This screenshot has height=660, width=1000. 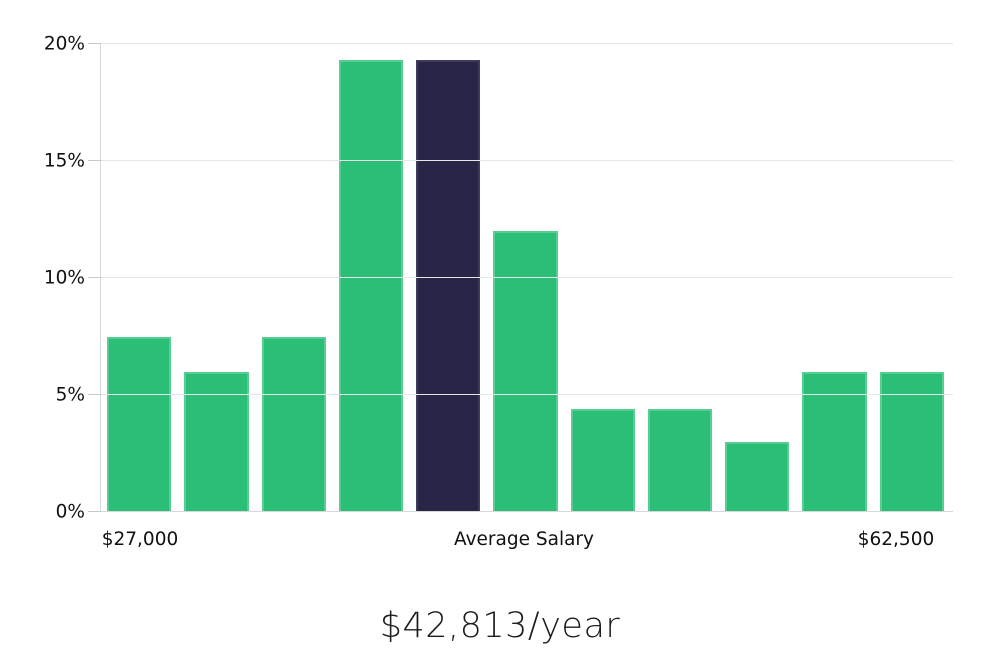 What do you see at coordinates (448, 286) in the screenshot?
I see `highlighted-average-bar` at bounding box center [448, 286].